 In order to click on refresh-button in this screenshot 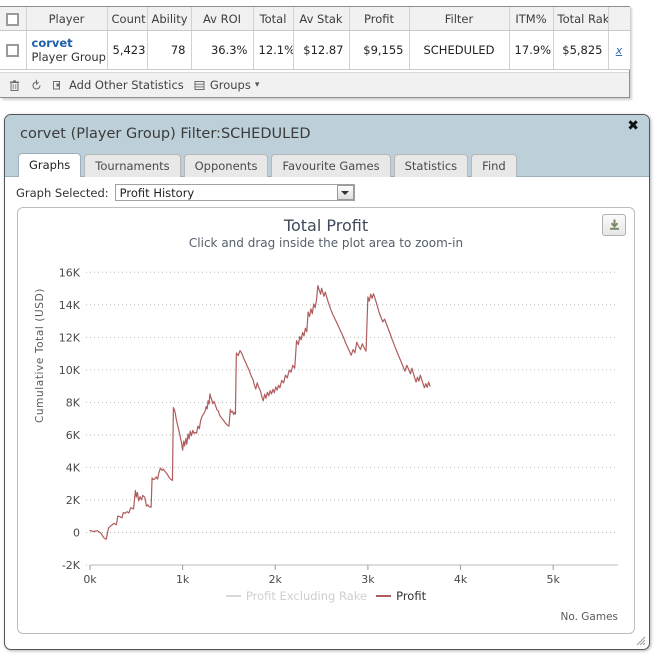, I will do `click(36, 85)`.